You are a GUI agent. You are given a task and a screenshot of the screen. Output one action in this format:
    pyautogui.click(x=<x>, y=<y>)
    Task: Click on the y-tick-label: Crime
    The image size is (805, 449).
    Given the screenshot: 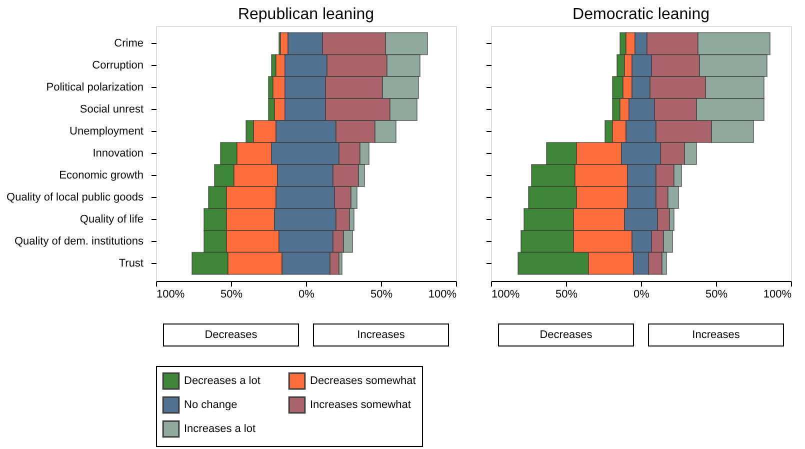 What is the action you would take?
    pyautogui.click(x=129, y=44)
    